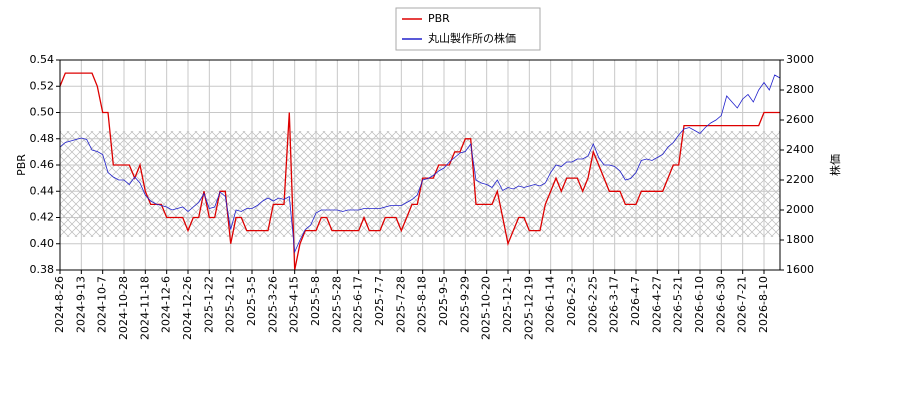  I want to click on x-tick-label: 2025-12-19, so click(528, 308).